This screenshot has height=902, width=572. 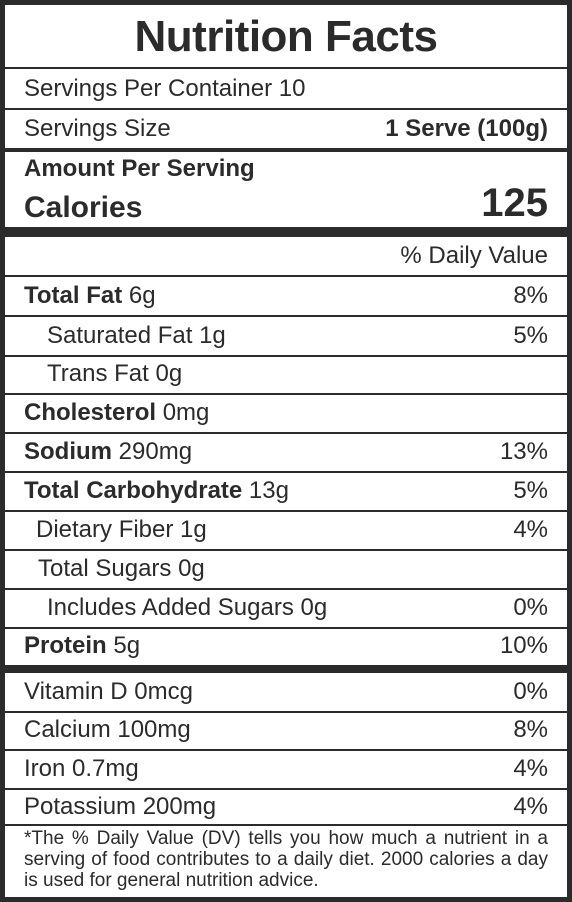 I want to click on nutrient-row-added-sugars: Includes Added Sugars 0g 0%, so click(x=286, y=608).